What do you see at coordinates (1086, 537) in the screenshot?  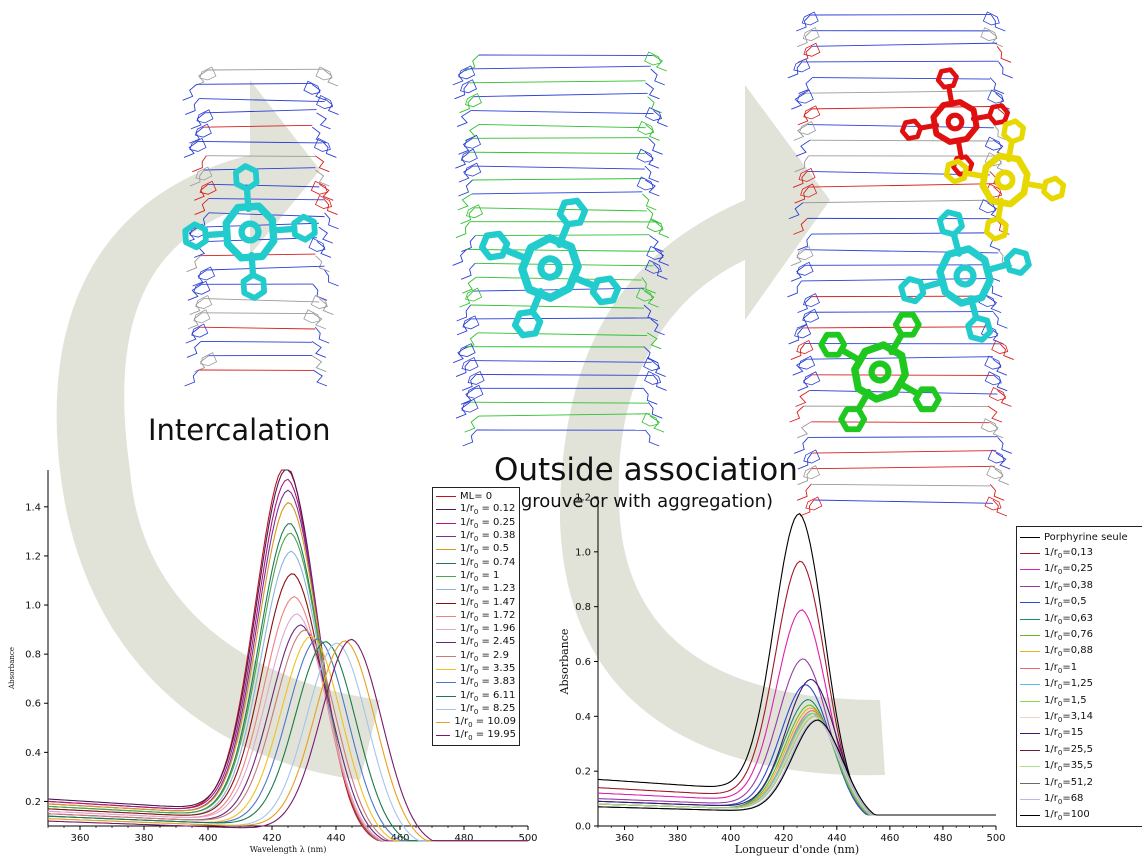 I see `legend-label: Porphyrine seule` at bounding box center [1086, 537].